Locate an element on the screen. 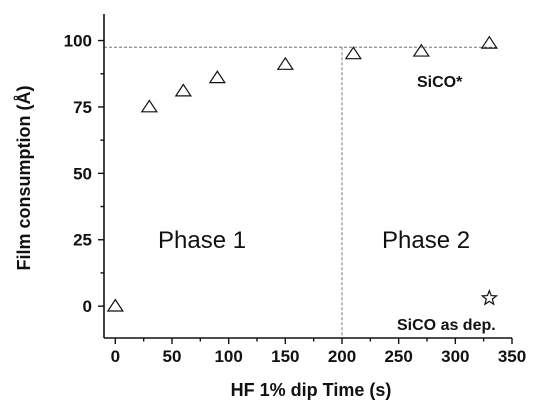  y-tick-label: 75 is located at coordinates (82, 107).